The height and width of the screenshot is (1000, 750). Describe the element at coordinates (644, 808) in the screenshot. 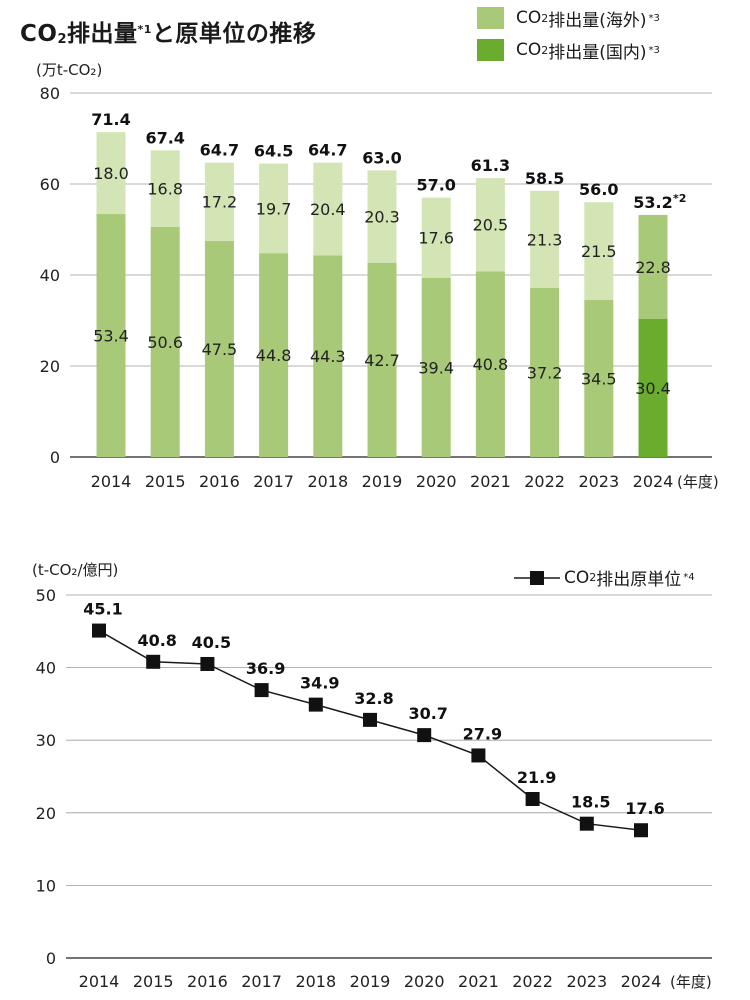

I see `line-value-label: 17.6` at that location.